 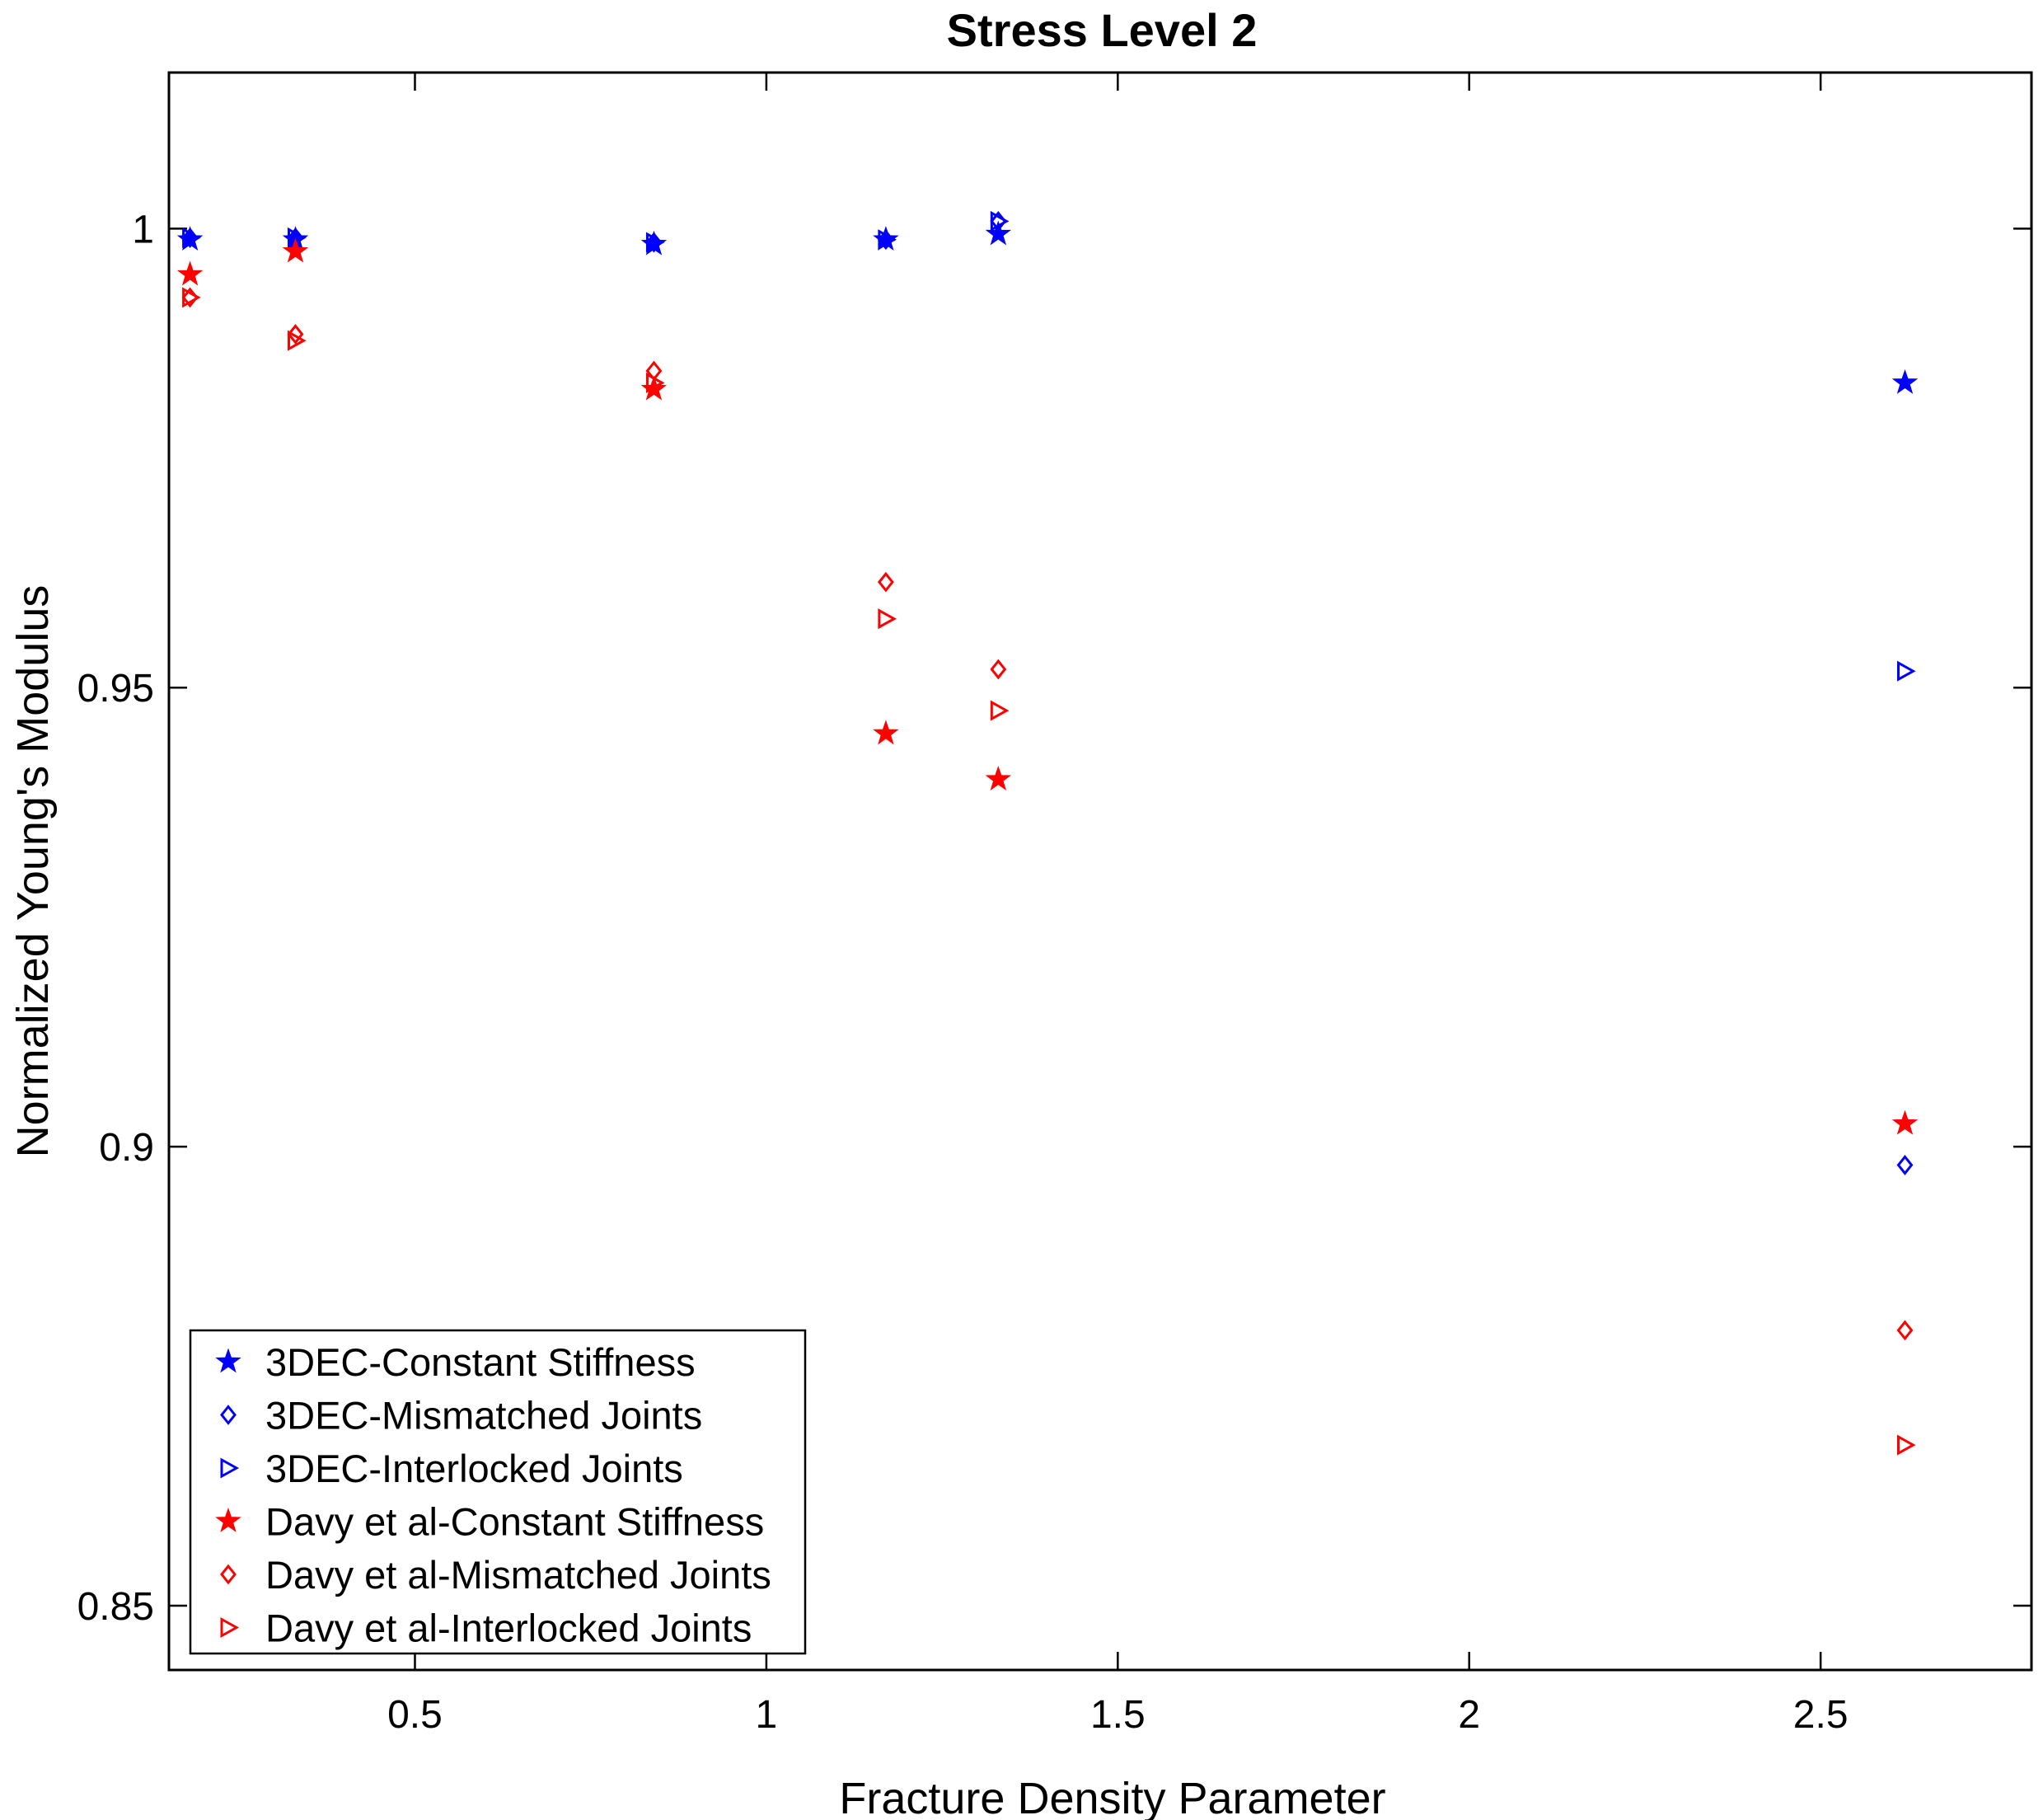 I want to click on y-axis-label: Normalized Young's Modulus, so click(x=33, y=871).